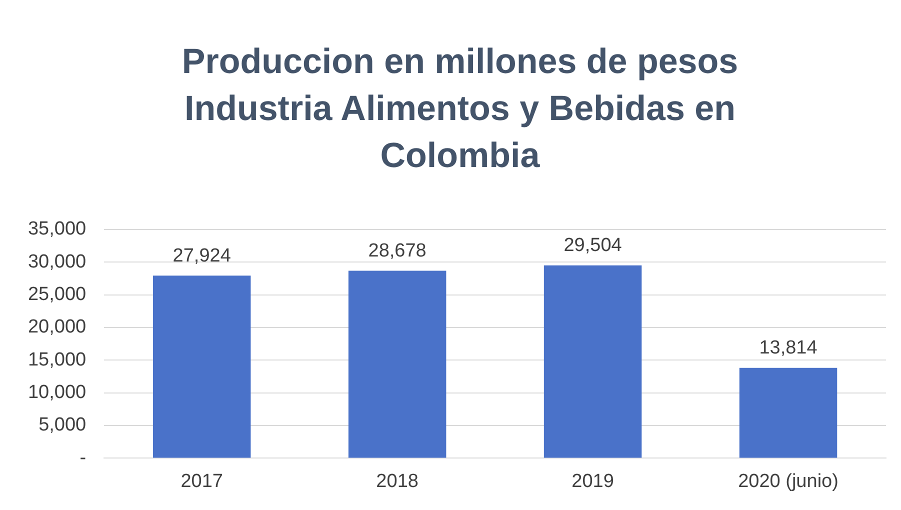 This screenshot has width=901, height=510. Describe the element at coordinates (593, 481) in the screenshot. I see `x-tick-label: 2019` at that location.